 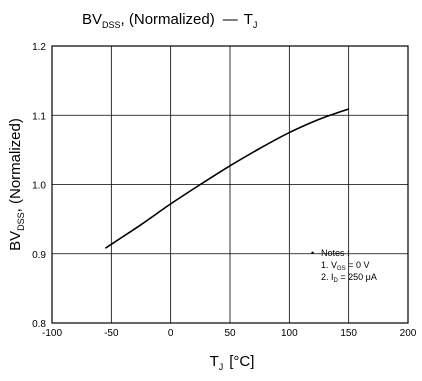 What do you see at coordinates (171, 333) in the screenshot?
I see `x-tick-label: 0` at bounding box center [171, 333].